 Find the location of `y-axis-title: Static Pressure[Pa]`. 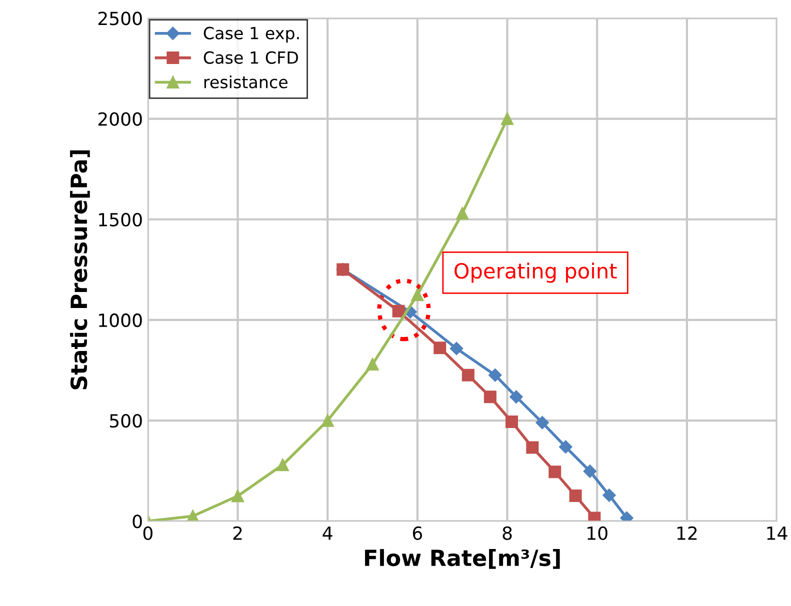

y-axis-title: Static Pressure[Pa] is located at coordinates (80, 270).